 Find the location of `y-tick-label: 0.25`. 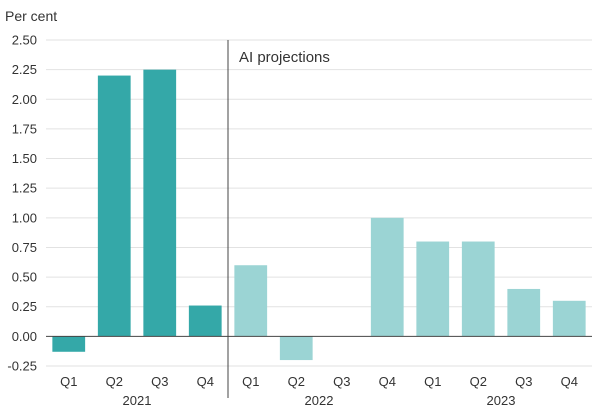

y-tick-label: 0.25 is located at coordinates (24, 306).